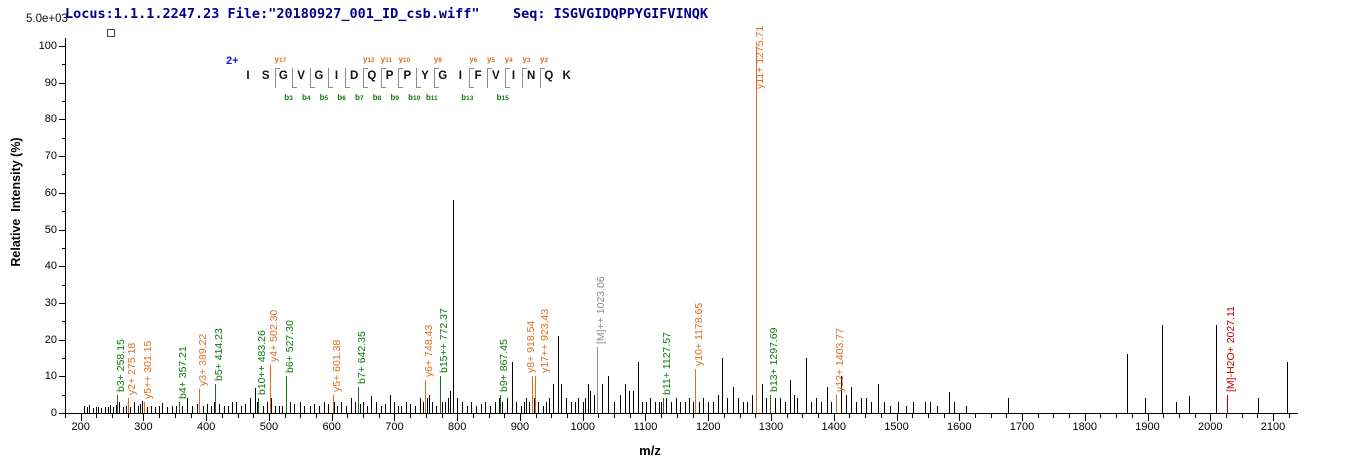 This screenshot has height=473, width=1362. What do you see at coordinates (1273, 427) in the screenshot?
I see `x-tick-label: 2100` at bounding box center [1273, 427].